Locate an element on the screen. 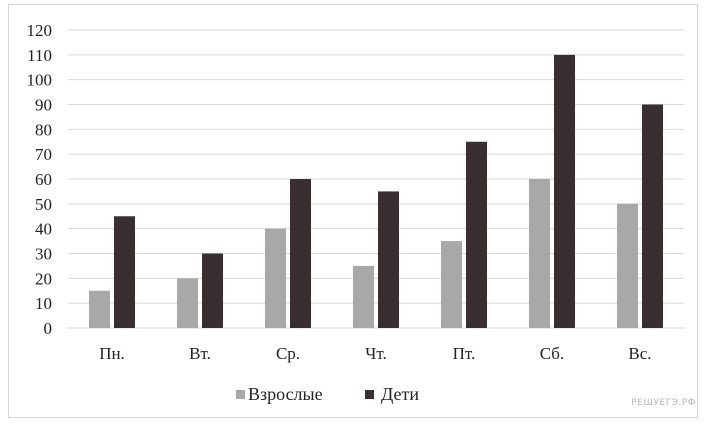 The height and width of the screenshot is (424, 706). y-tick-label: 0 is located at coordinates (48, 328).